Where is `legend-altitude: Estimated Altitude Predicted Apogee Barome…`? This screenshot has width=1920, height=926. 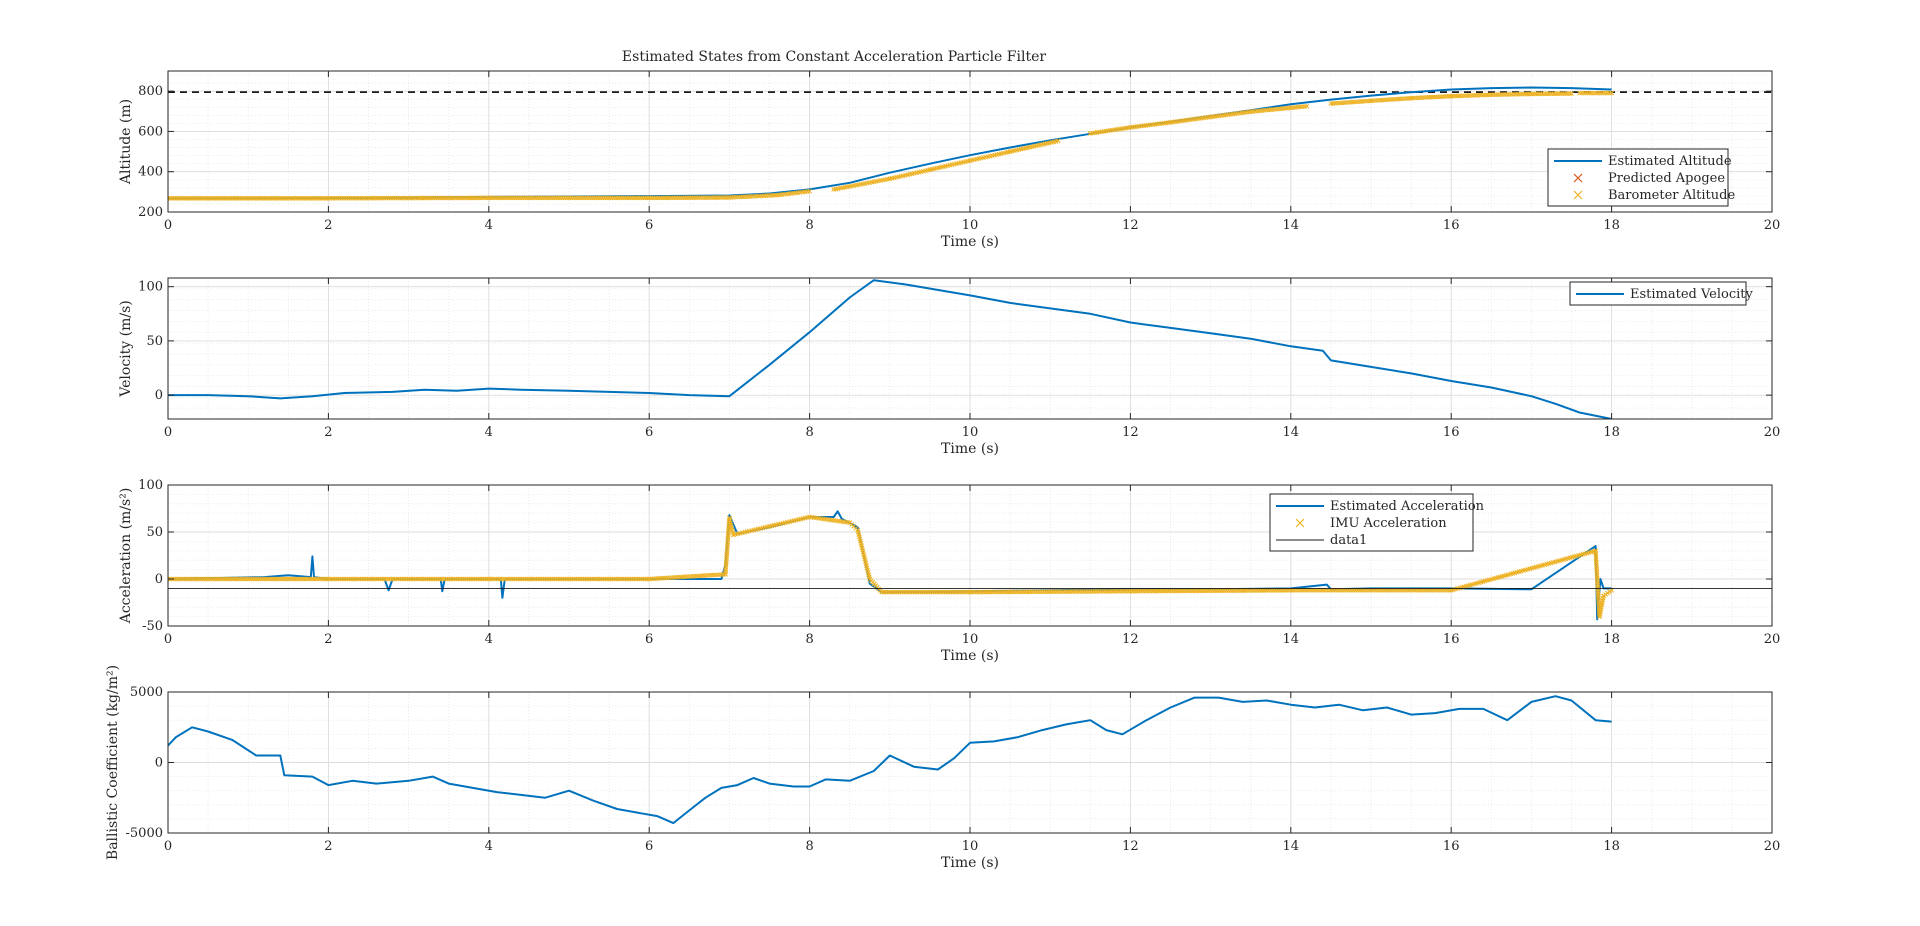 legend-altitude: Estimated Altitude Predicted Apogee Barome… is located at coordinates (1641, 177).